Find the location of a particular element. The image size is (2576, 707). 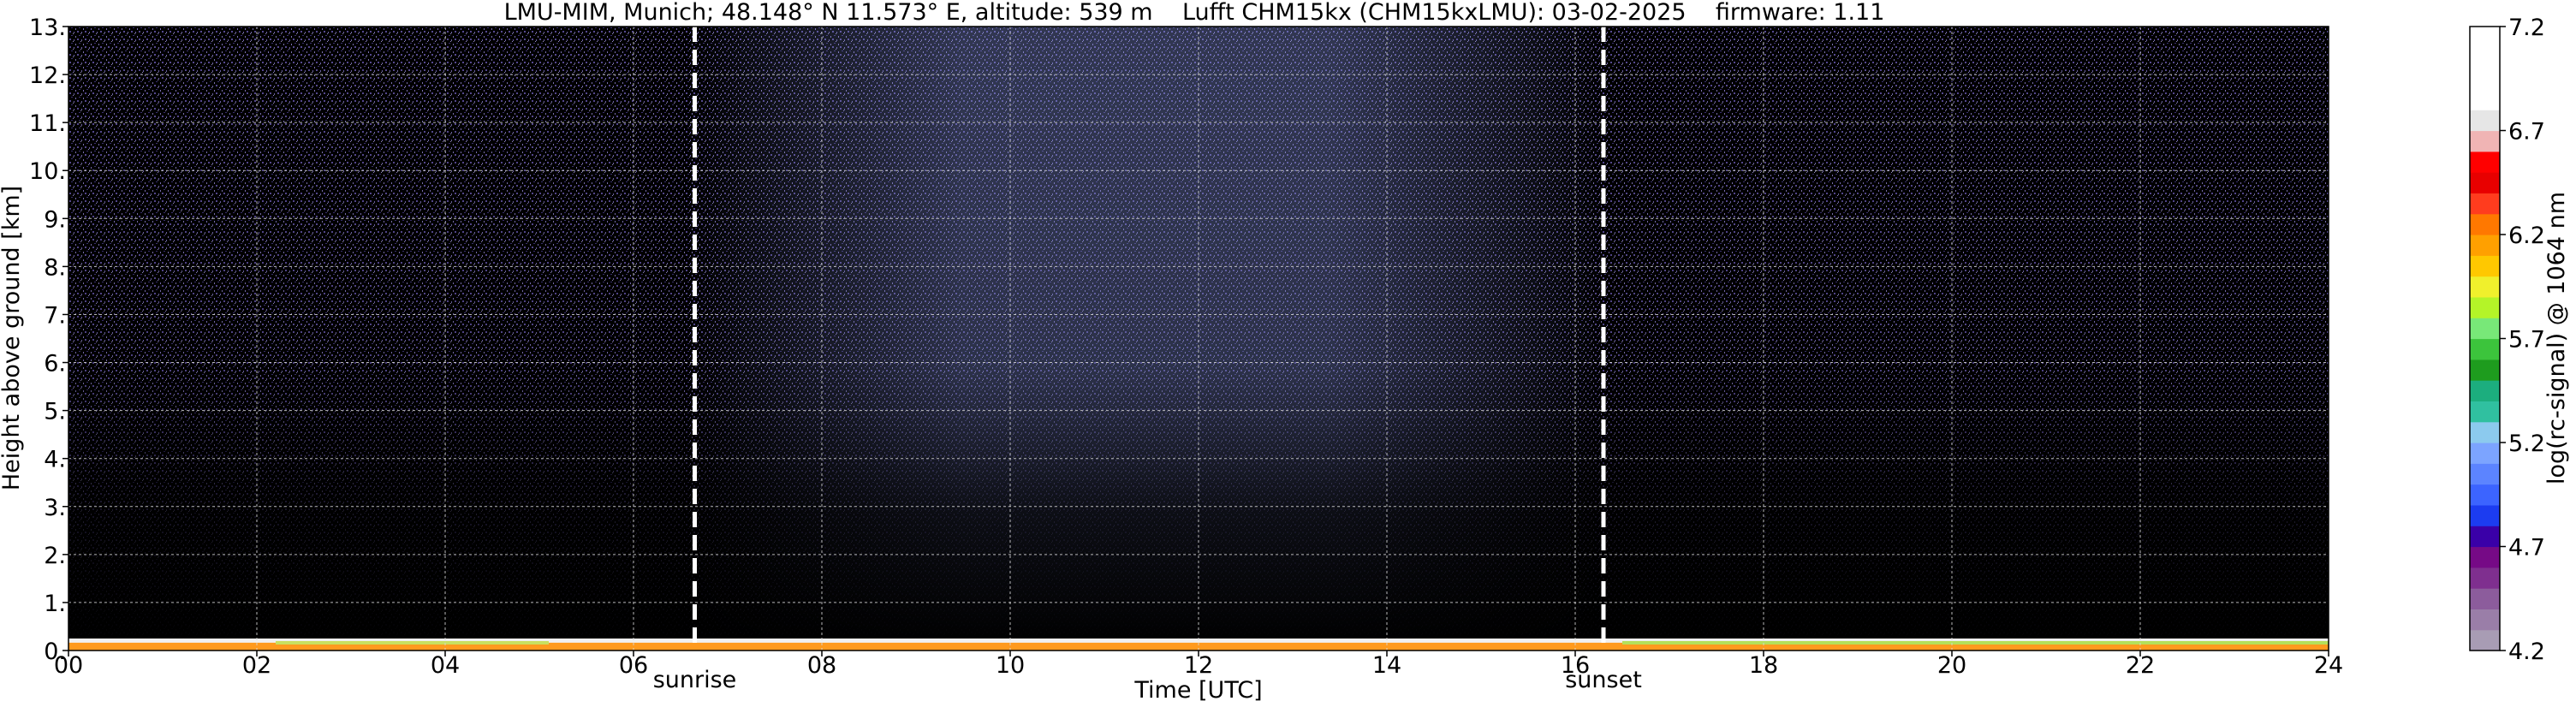

sunset-label: sunset is located at coordinates (1603, 680).